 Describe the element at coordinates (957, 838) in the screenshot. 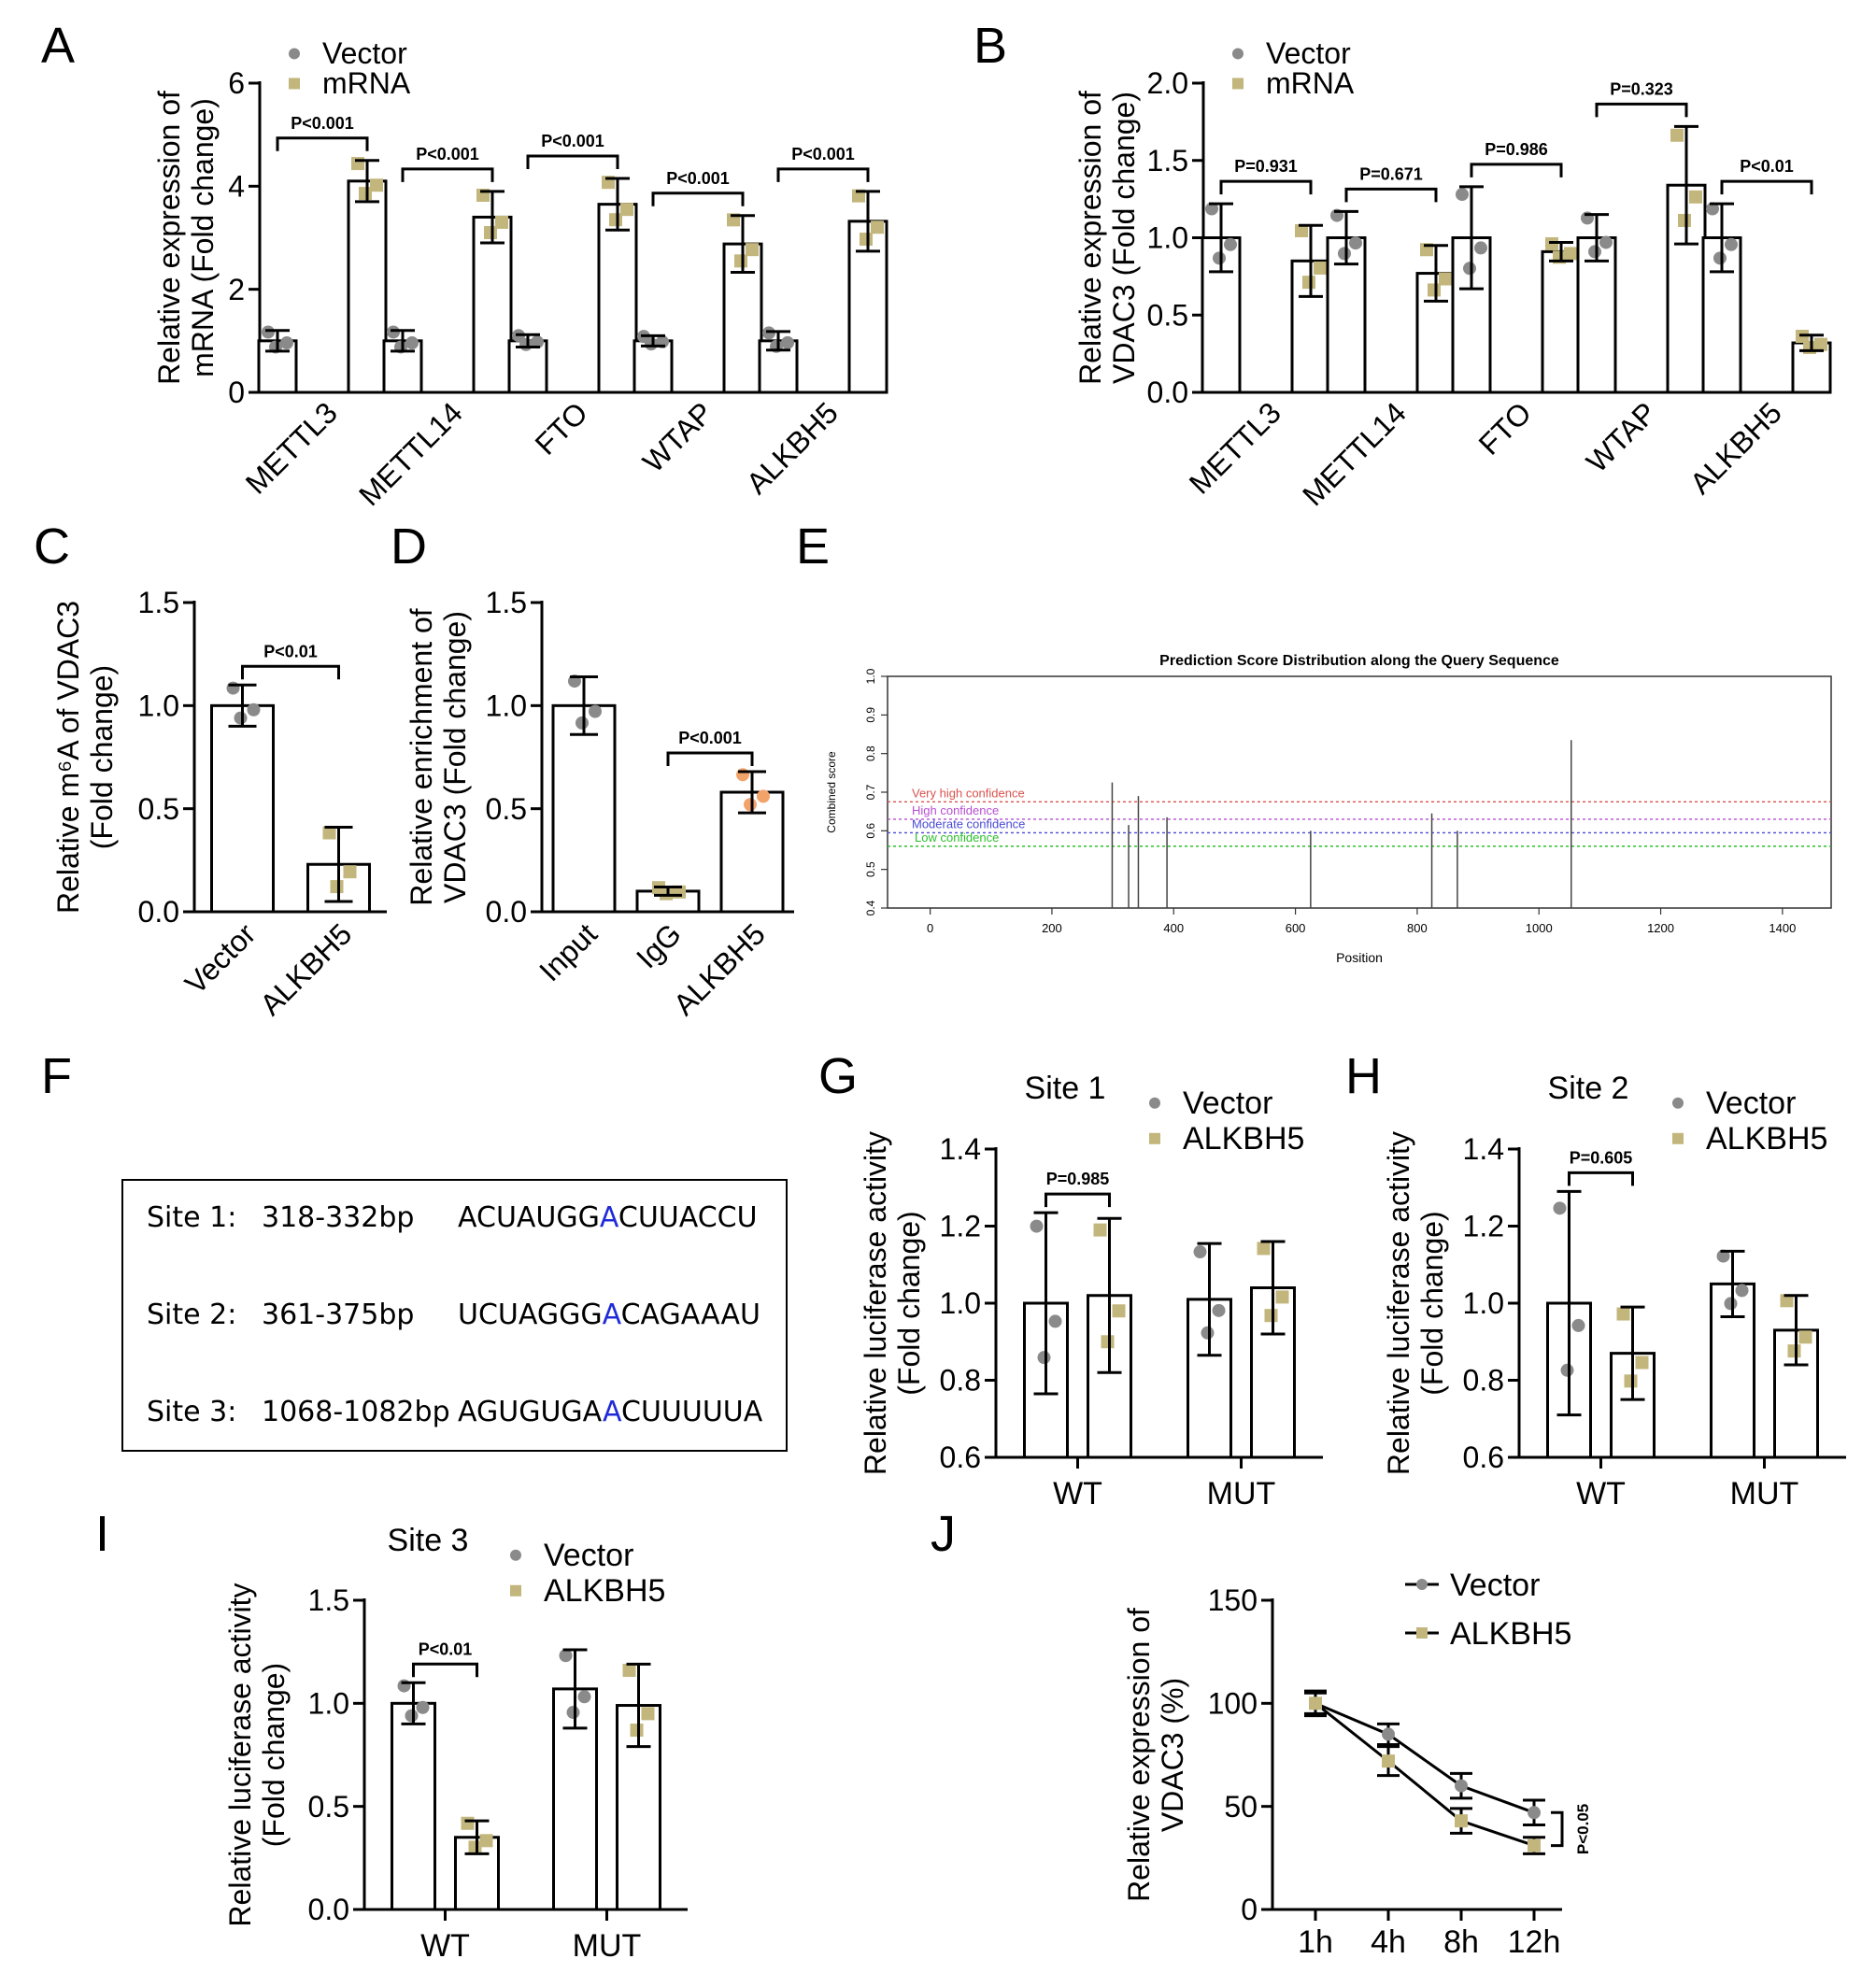

I see `threshold-label: Low confidence` at that location.